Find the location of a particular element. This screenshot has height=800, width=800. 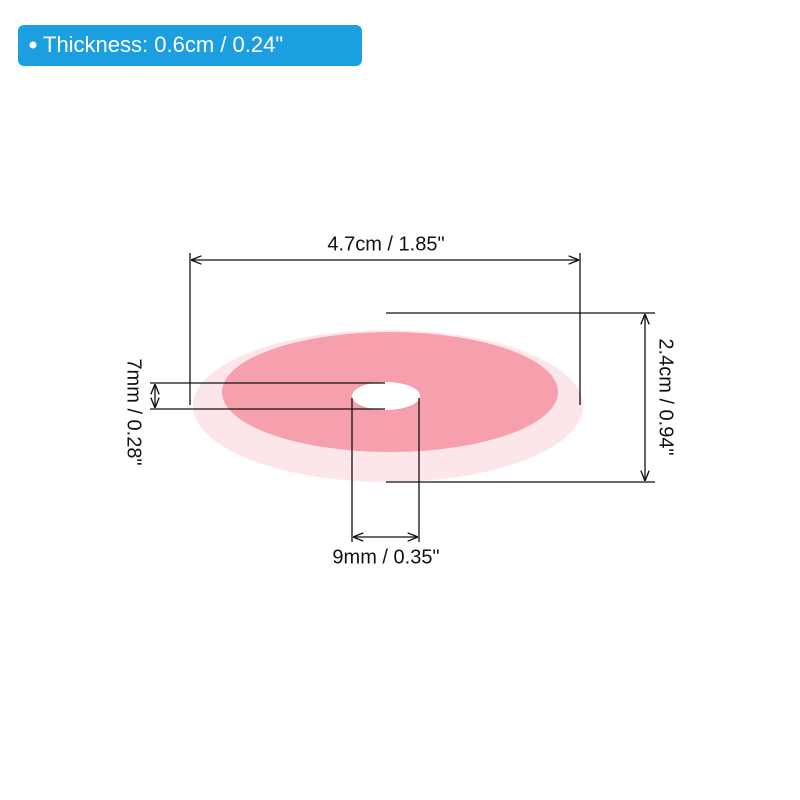

hole-width-dimension is located at coordinates (385, 470).